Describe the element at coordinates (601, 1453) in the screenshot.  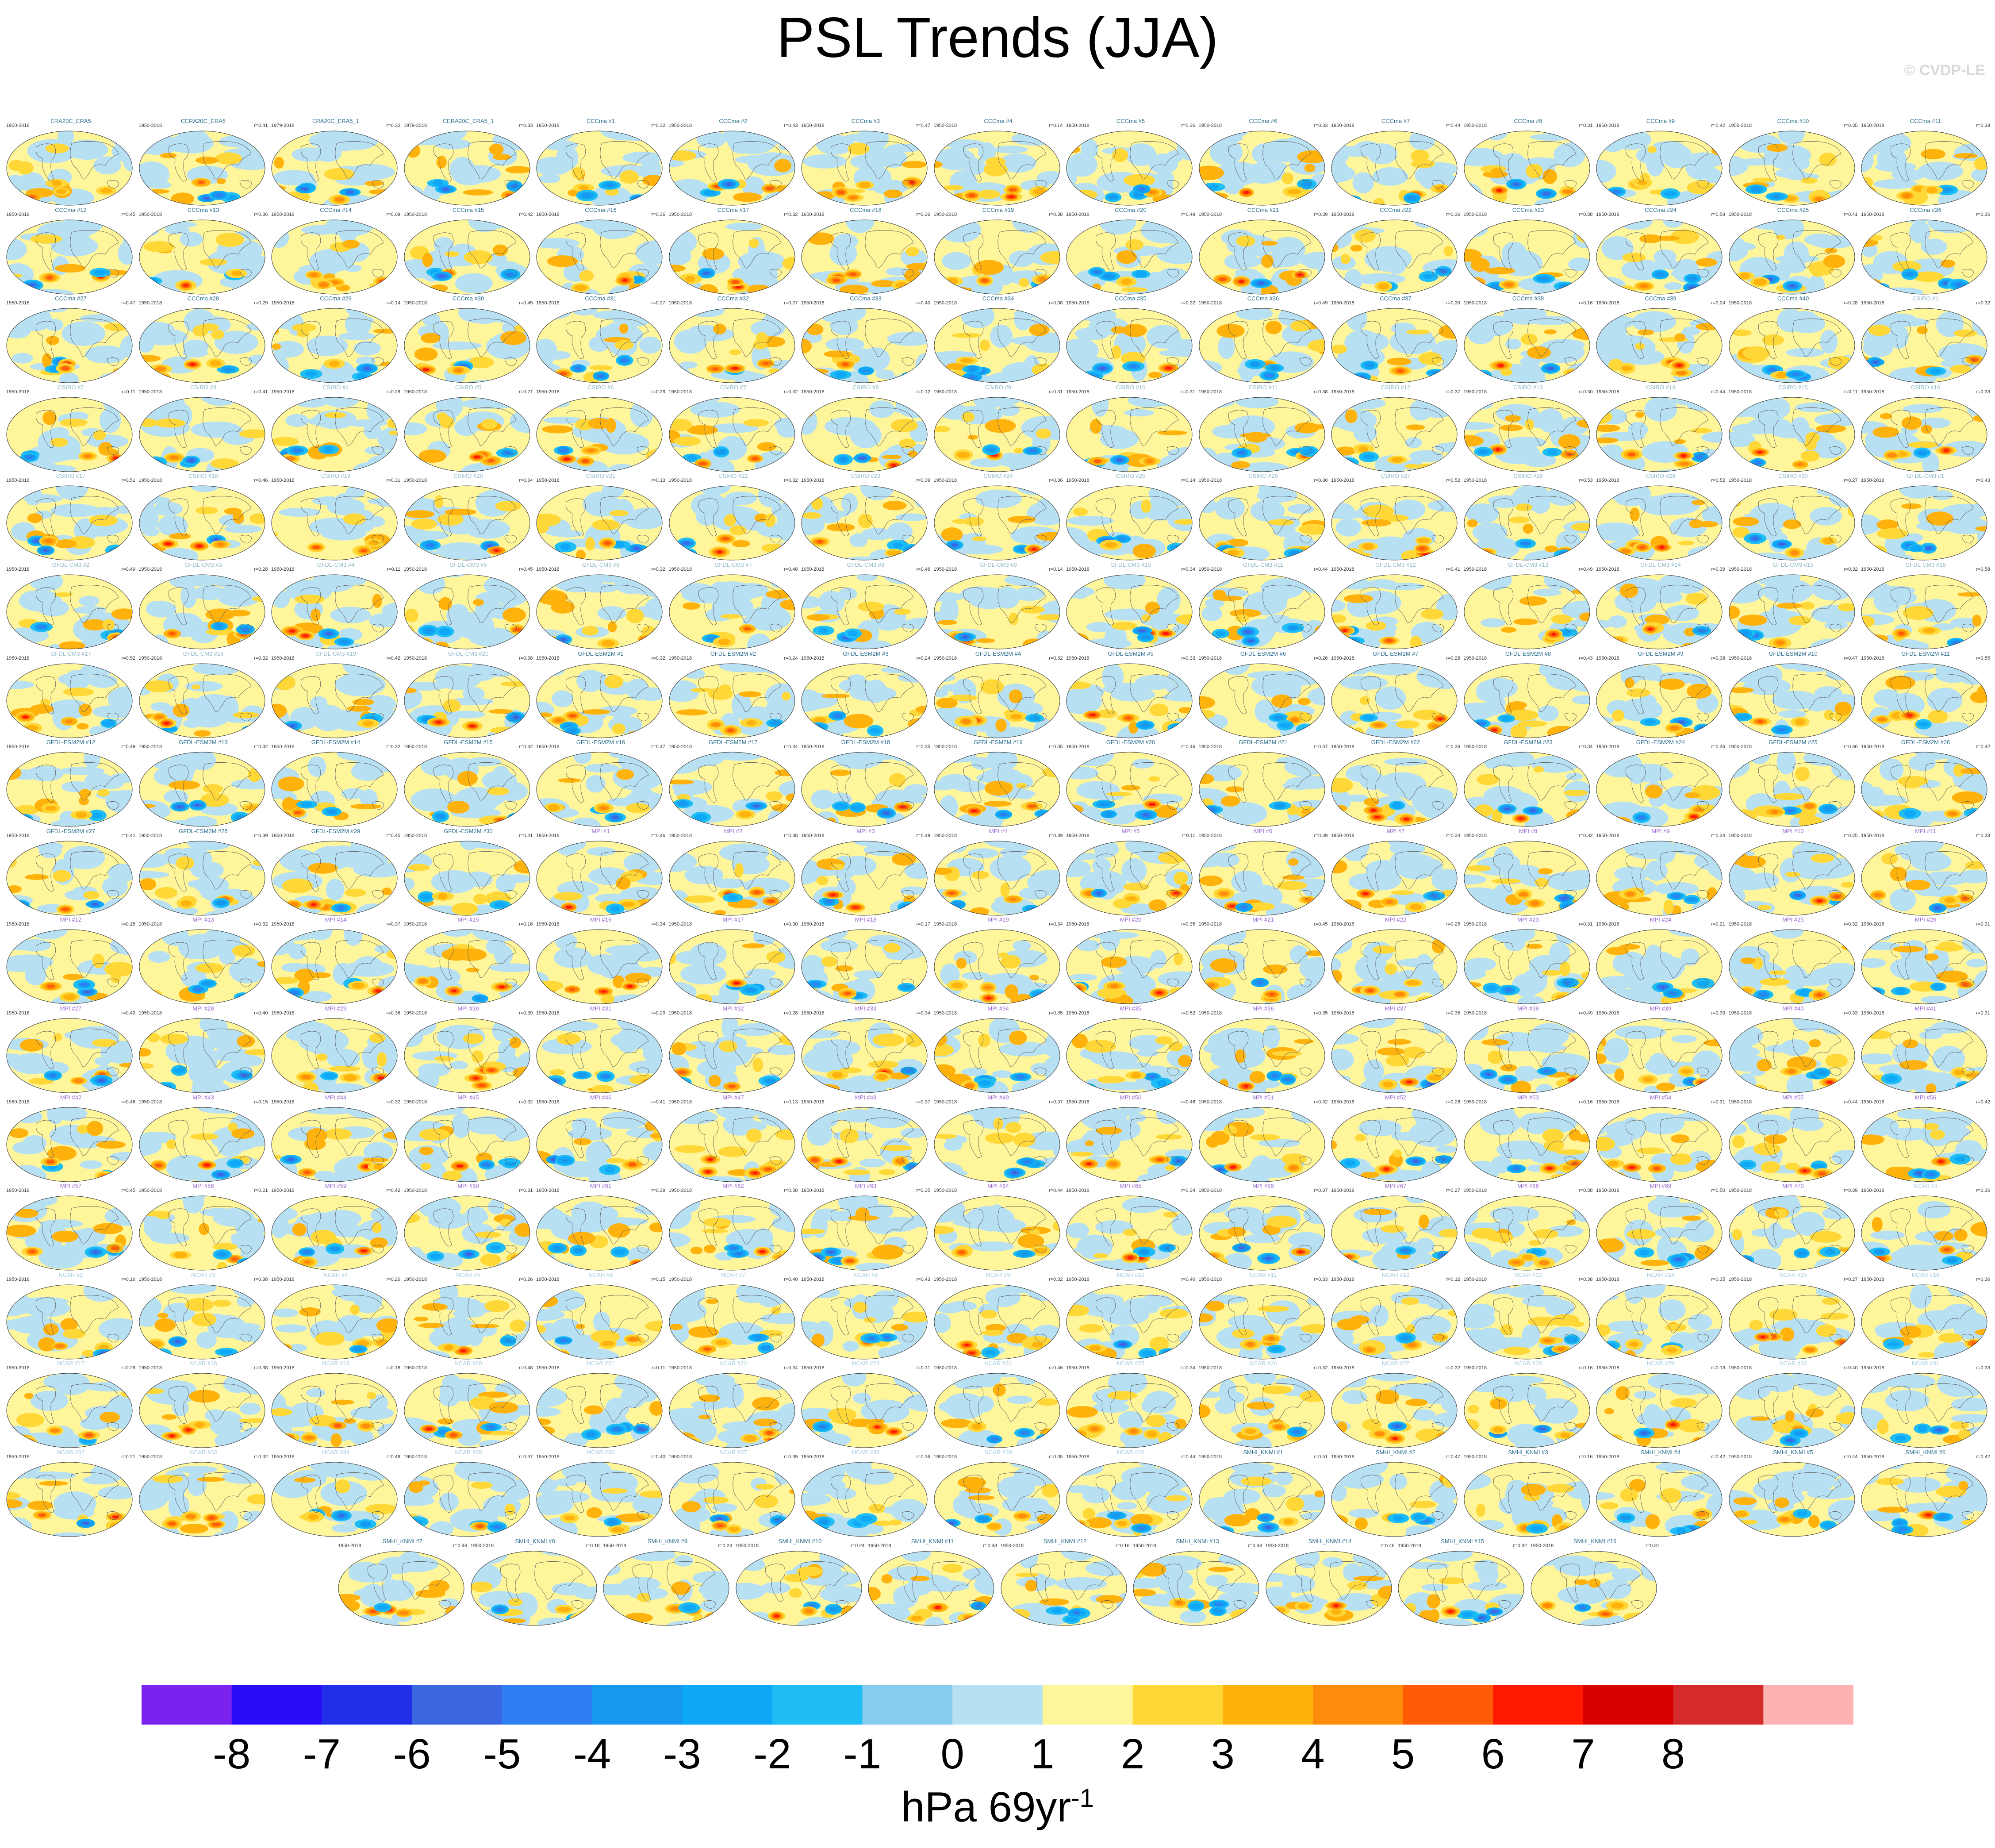
I see `panel-title: NCAR #36` at that location.